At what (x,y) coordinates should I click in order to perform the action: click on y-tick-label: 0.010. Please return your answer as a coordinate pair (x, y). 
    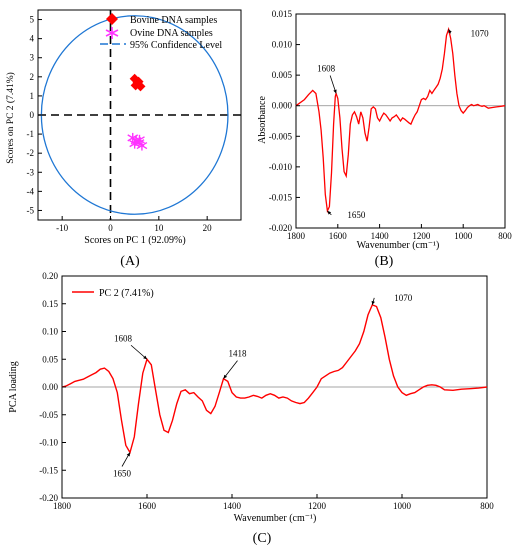
    Looking at the image, I should click on (282, 45).